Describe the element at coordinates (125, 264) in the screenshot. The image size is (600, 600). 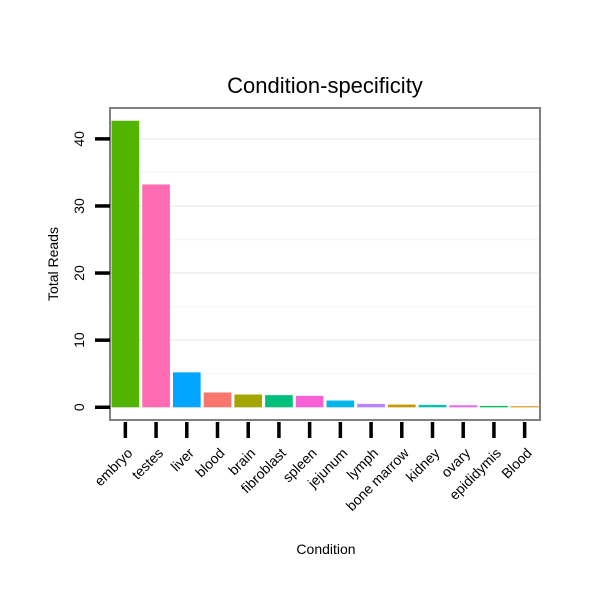
I see `bar-embryo` at that location.